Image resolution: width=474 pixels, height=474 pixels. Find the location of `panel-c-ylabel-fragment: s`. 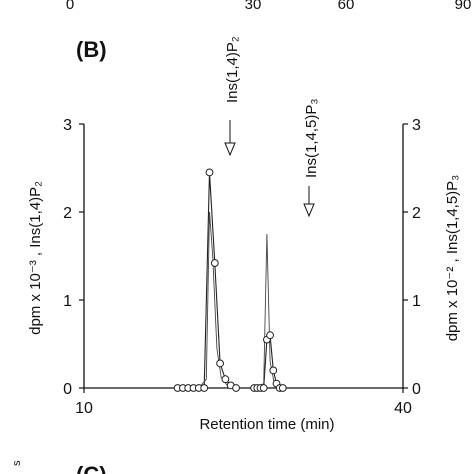

panel-c-ylabel-fragment: s is located at coordinates (17, 463).